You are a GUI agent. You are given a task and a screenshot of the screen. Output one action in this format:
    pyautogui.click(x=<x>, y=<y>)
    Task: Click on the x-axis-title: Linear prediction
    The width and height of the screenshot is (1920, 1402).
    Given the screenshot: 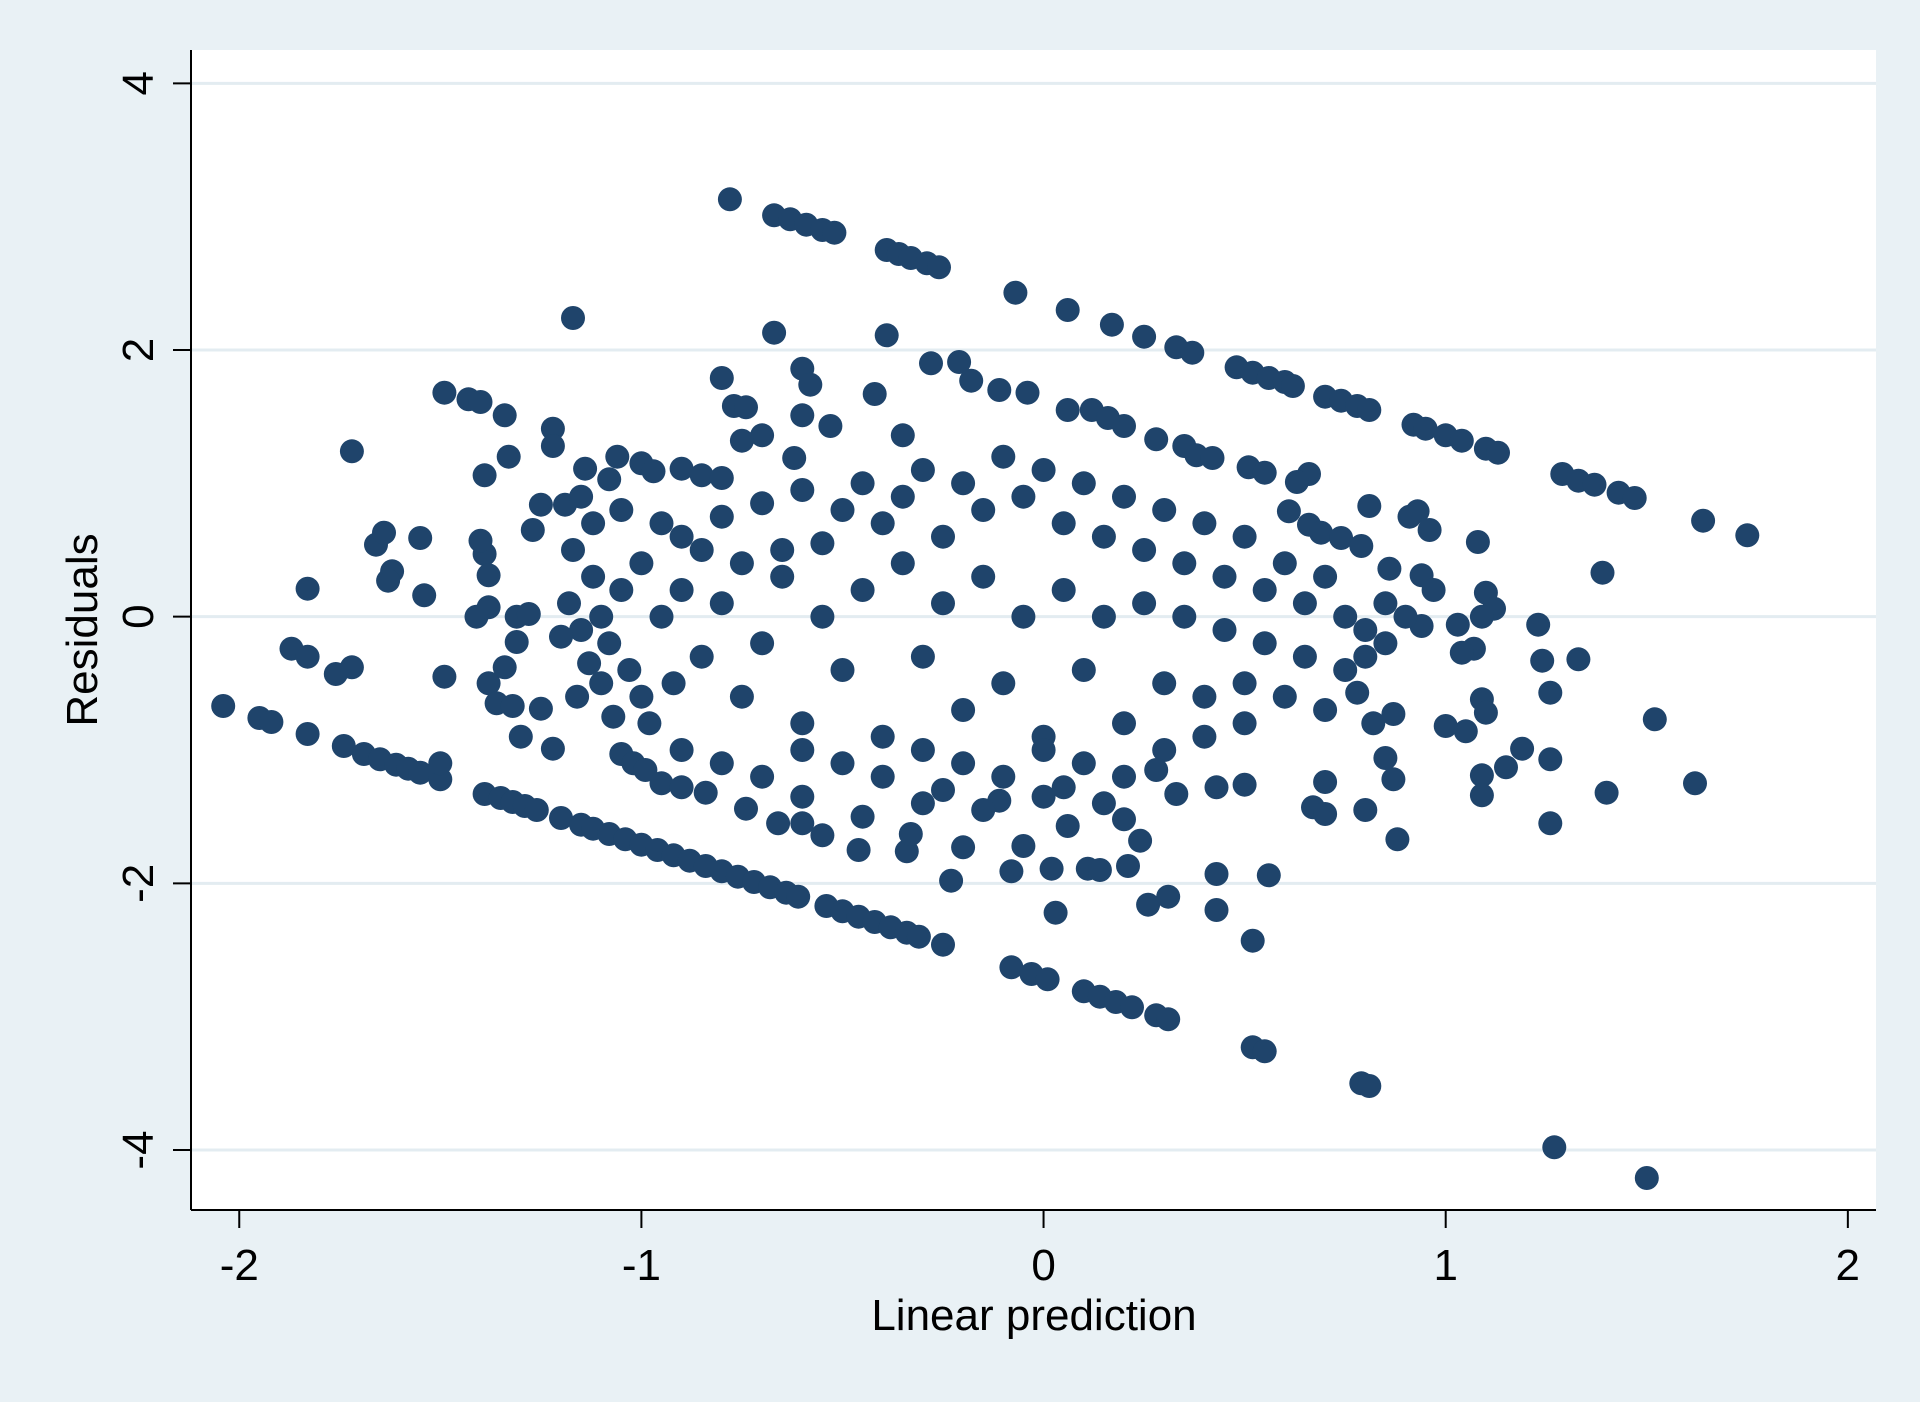 What is the action you would take?
    pyautogui.click(x=1033, y=1315)
    